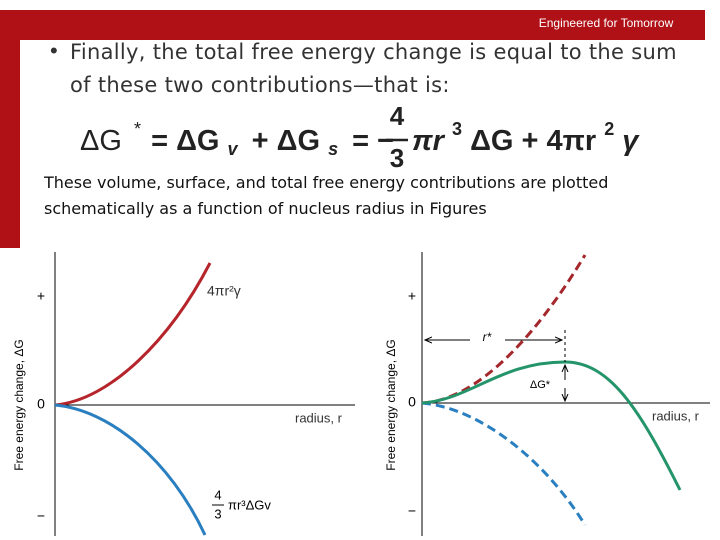 The height and width of the screenshot is (540, 720). What do you see at coordinates (217, 513) in the screenshot?
I see `volume-den: 3` at bounding box center [217, 513].